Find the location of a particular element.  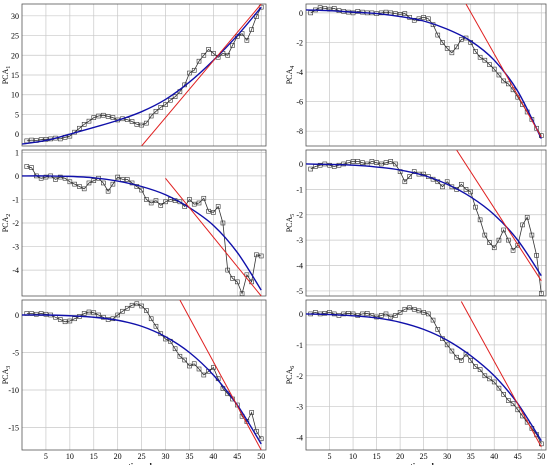

x-axis-label: time, day is located at coordinates (426, 463).